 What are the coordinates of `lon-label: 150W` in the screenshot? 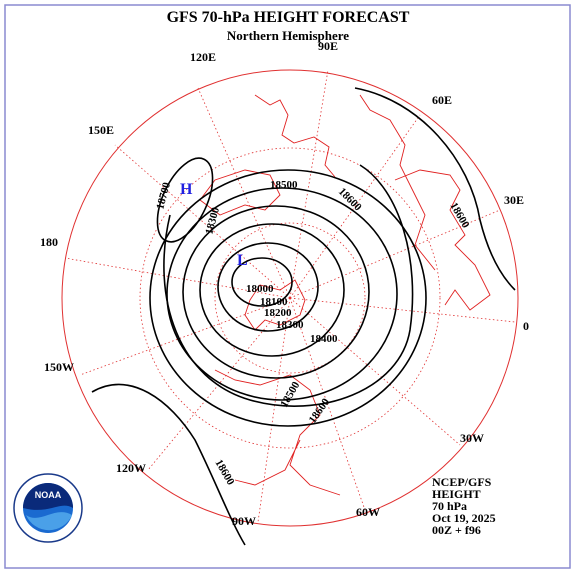 It's located at (59, 367).